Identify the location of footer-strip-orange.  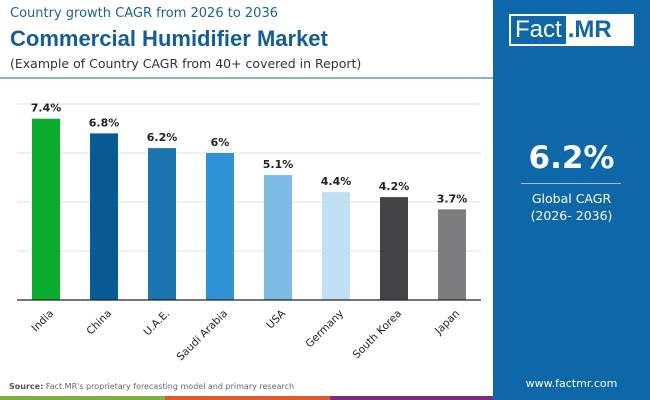
(247, 398).